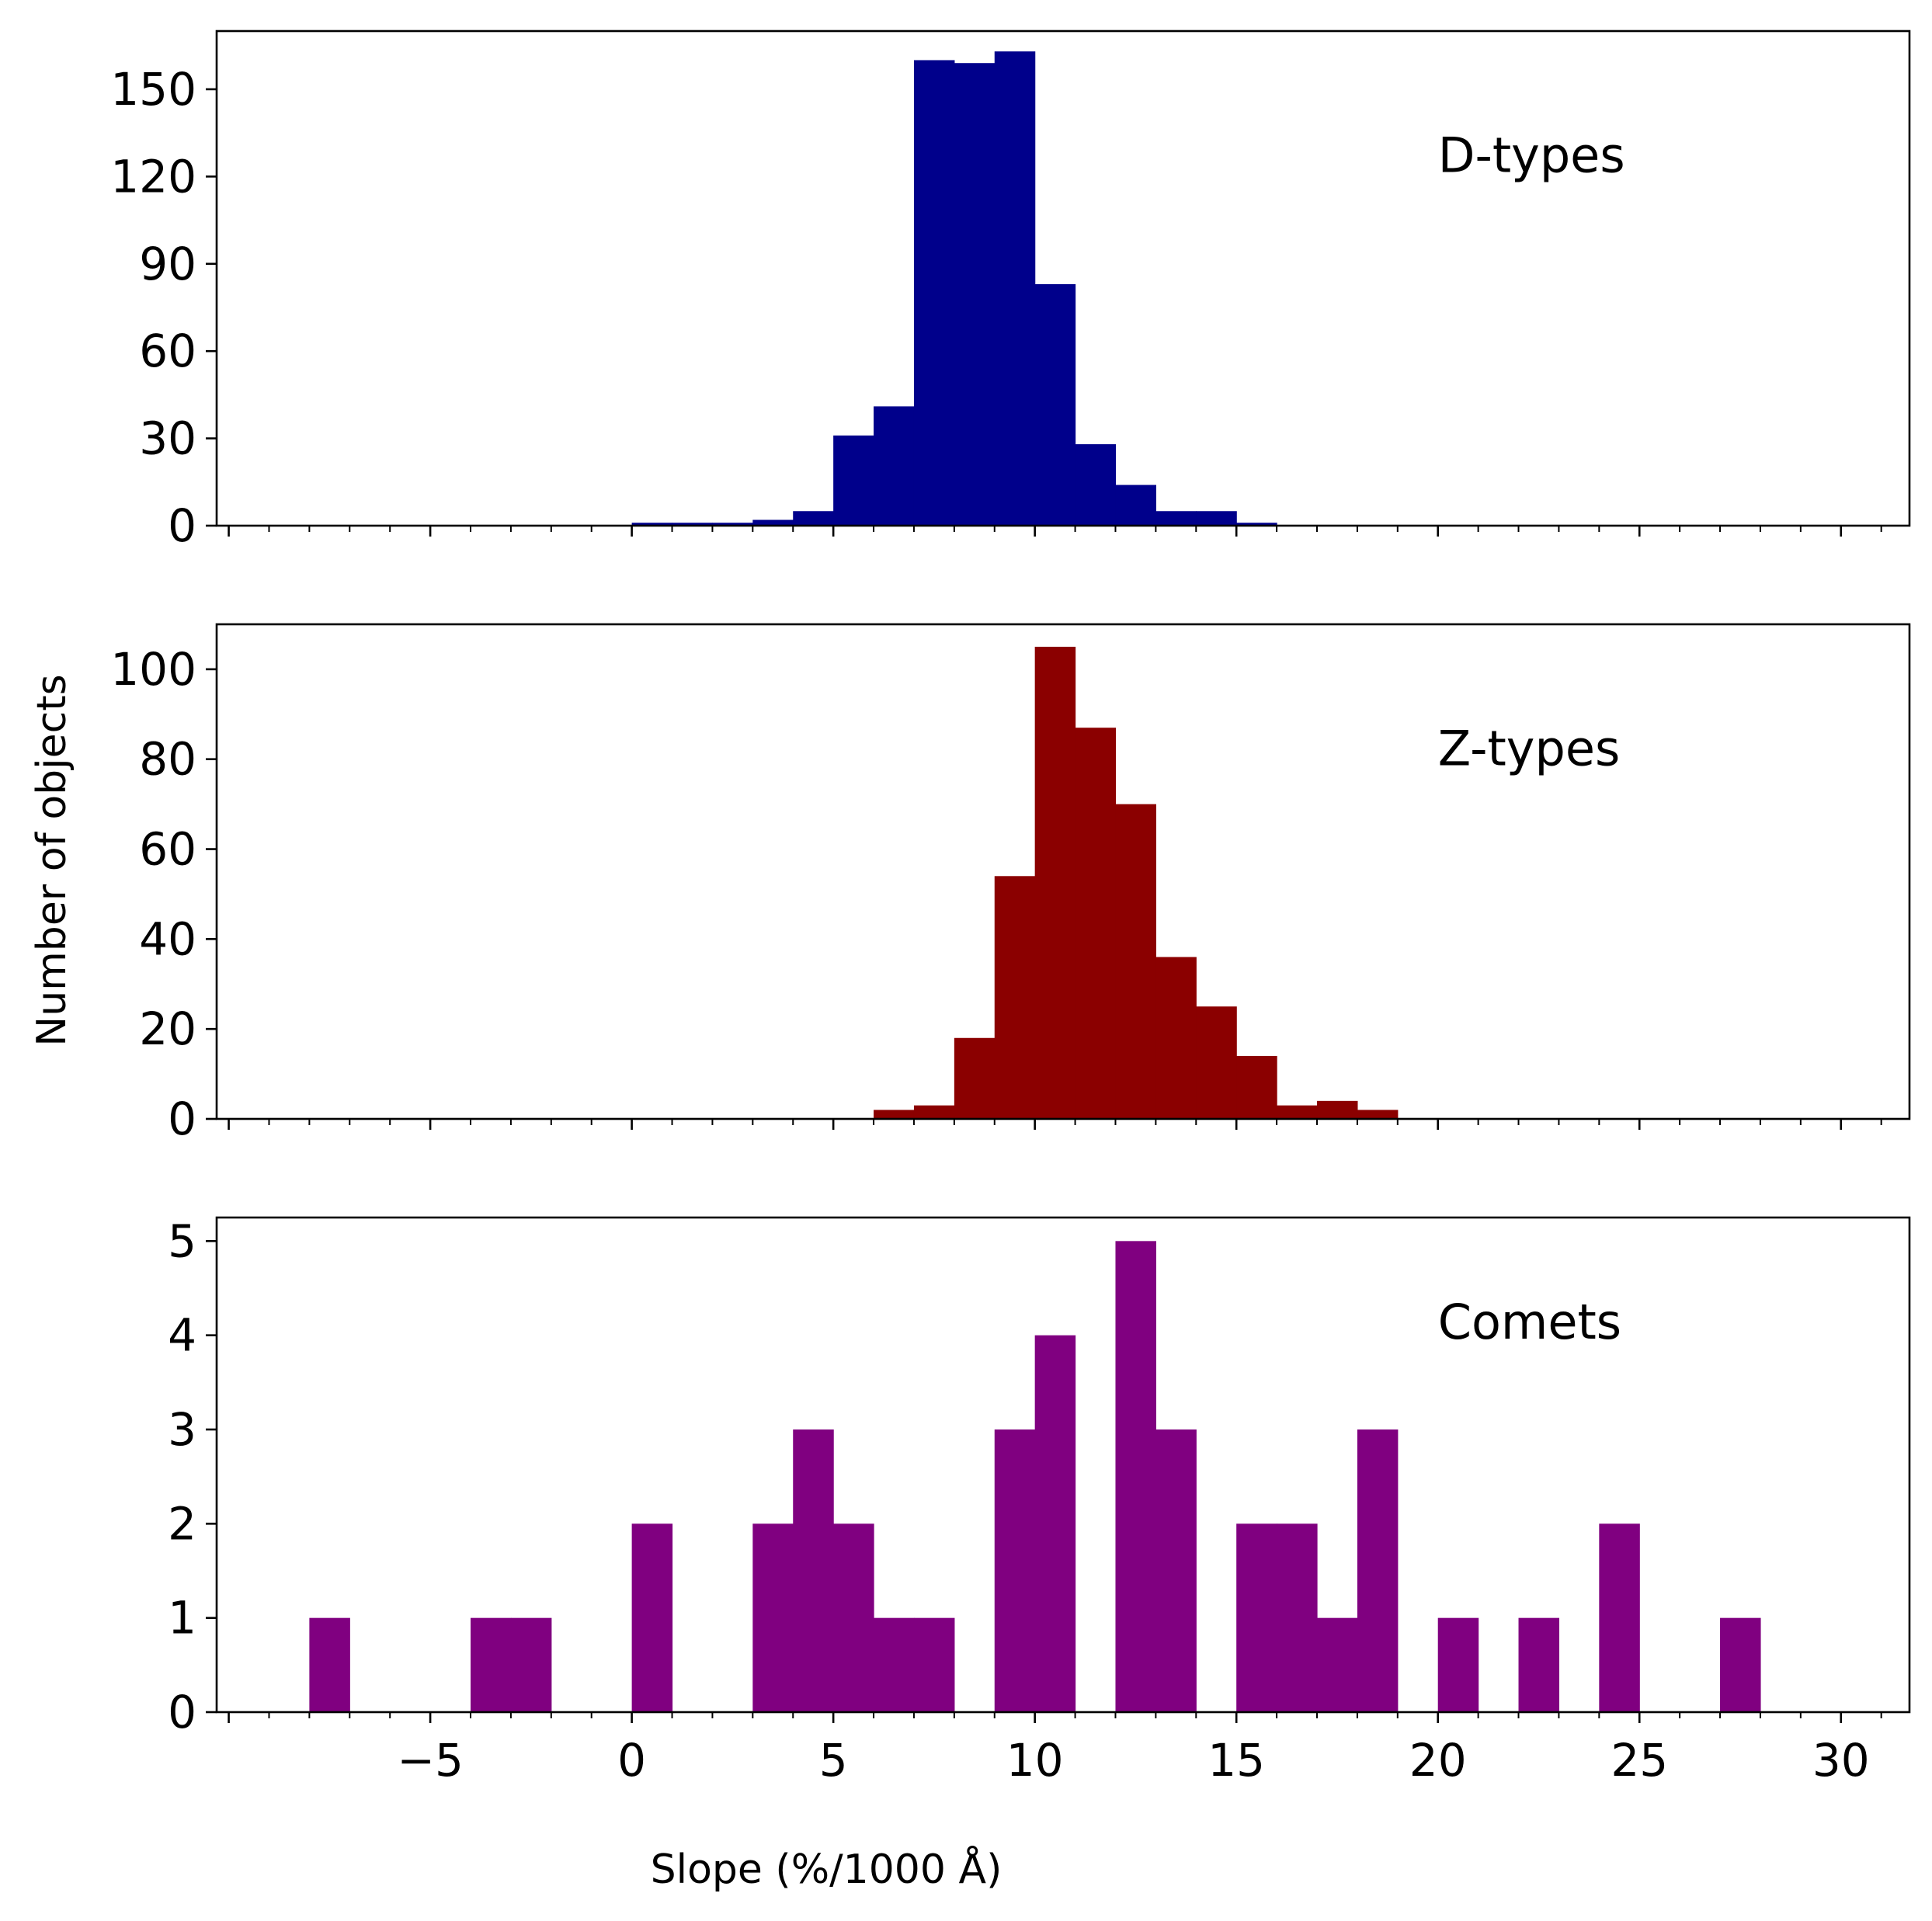 The image size is (1932, 1921). Describe the element at coordinates (631, 1760) in the screenshot. I see `x-tick-label: 0` at that location.